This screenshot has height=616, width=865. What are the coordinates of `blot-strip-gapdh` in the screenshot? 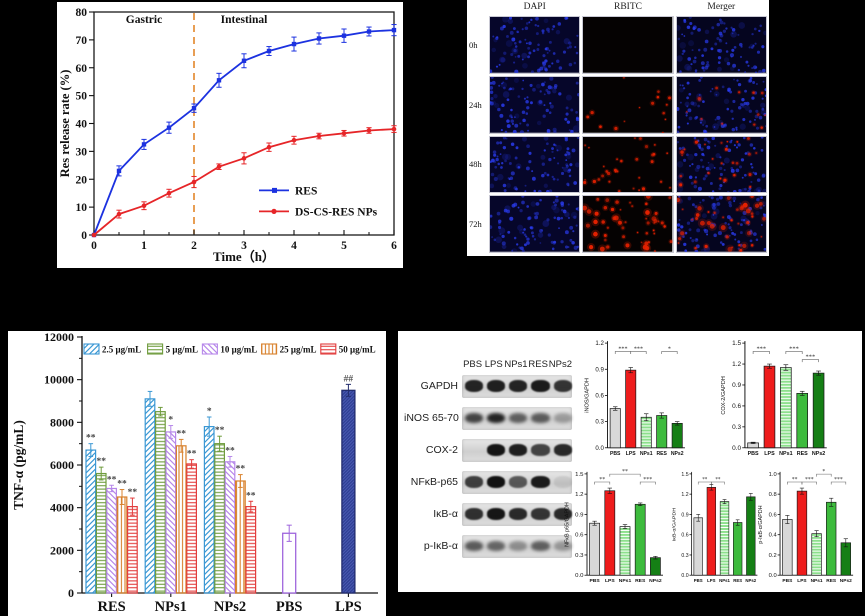 It's located at (517, 386).